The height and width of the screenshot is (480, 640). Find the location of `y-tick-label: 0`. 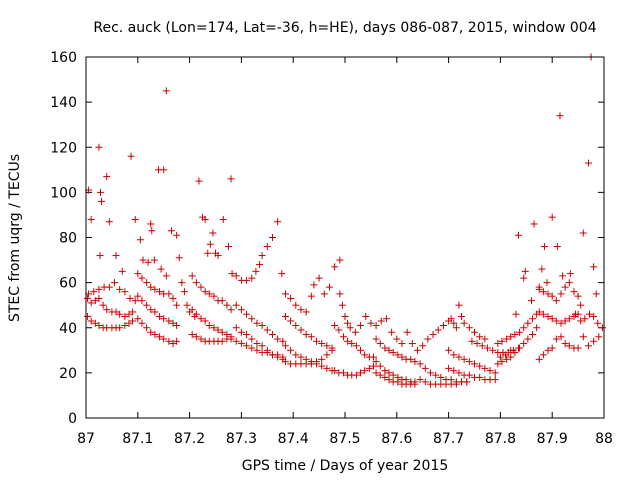

y-tick-label: 0 is located at coordinates (72, 419).